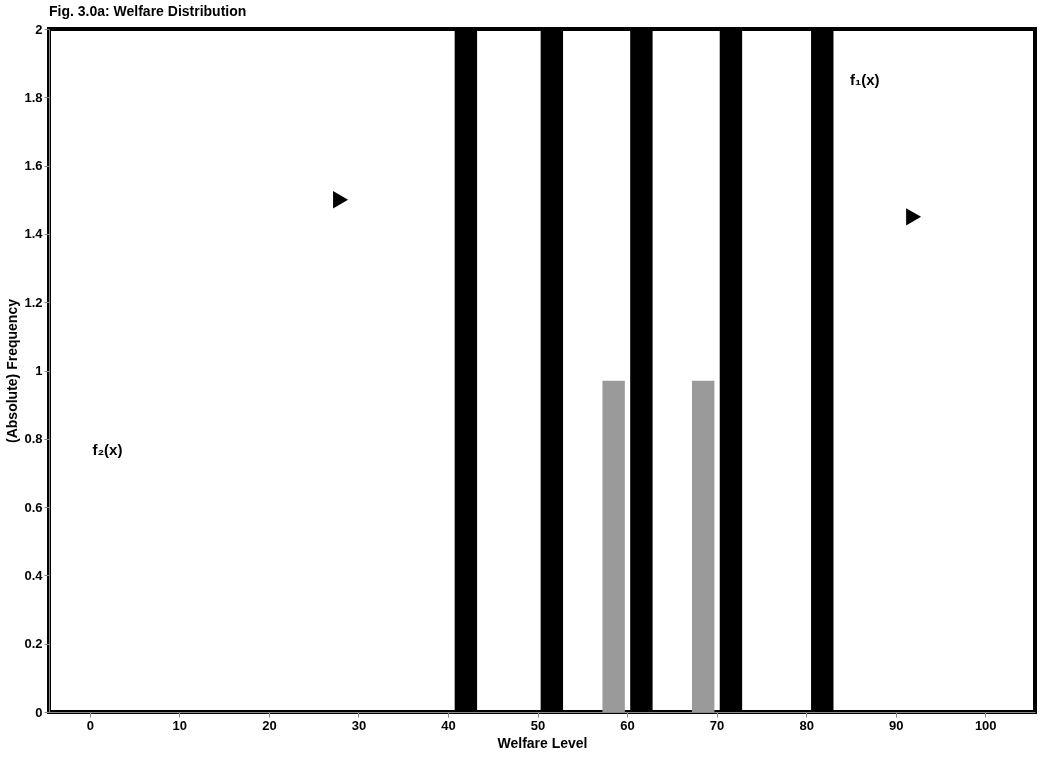 The width and height of the screenshot is (1047, 764). What do you see at coordinates (448, 725) in the screenshot?
I see `x-tick-label: 40` at bounding box center [448, 725].